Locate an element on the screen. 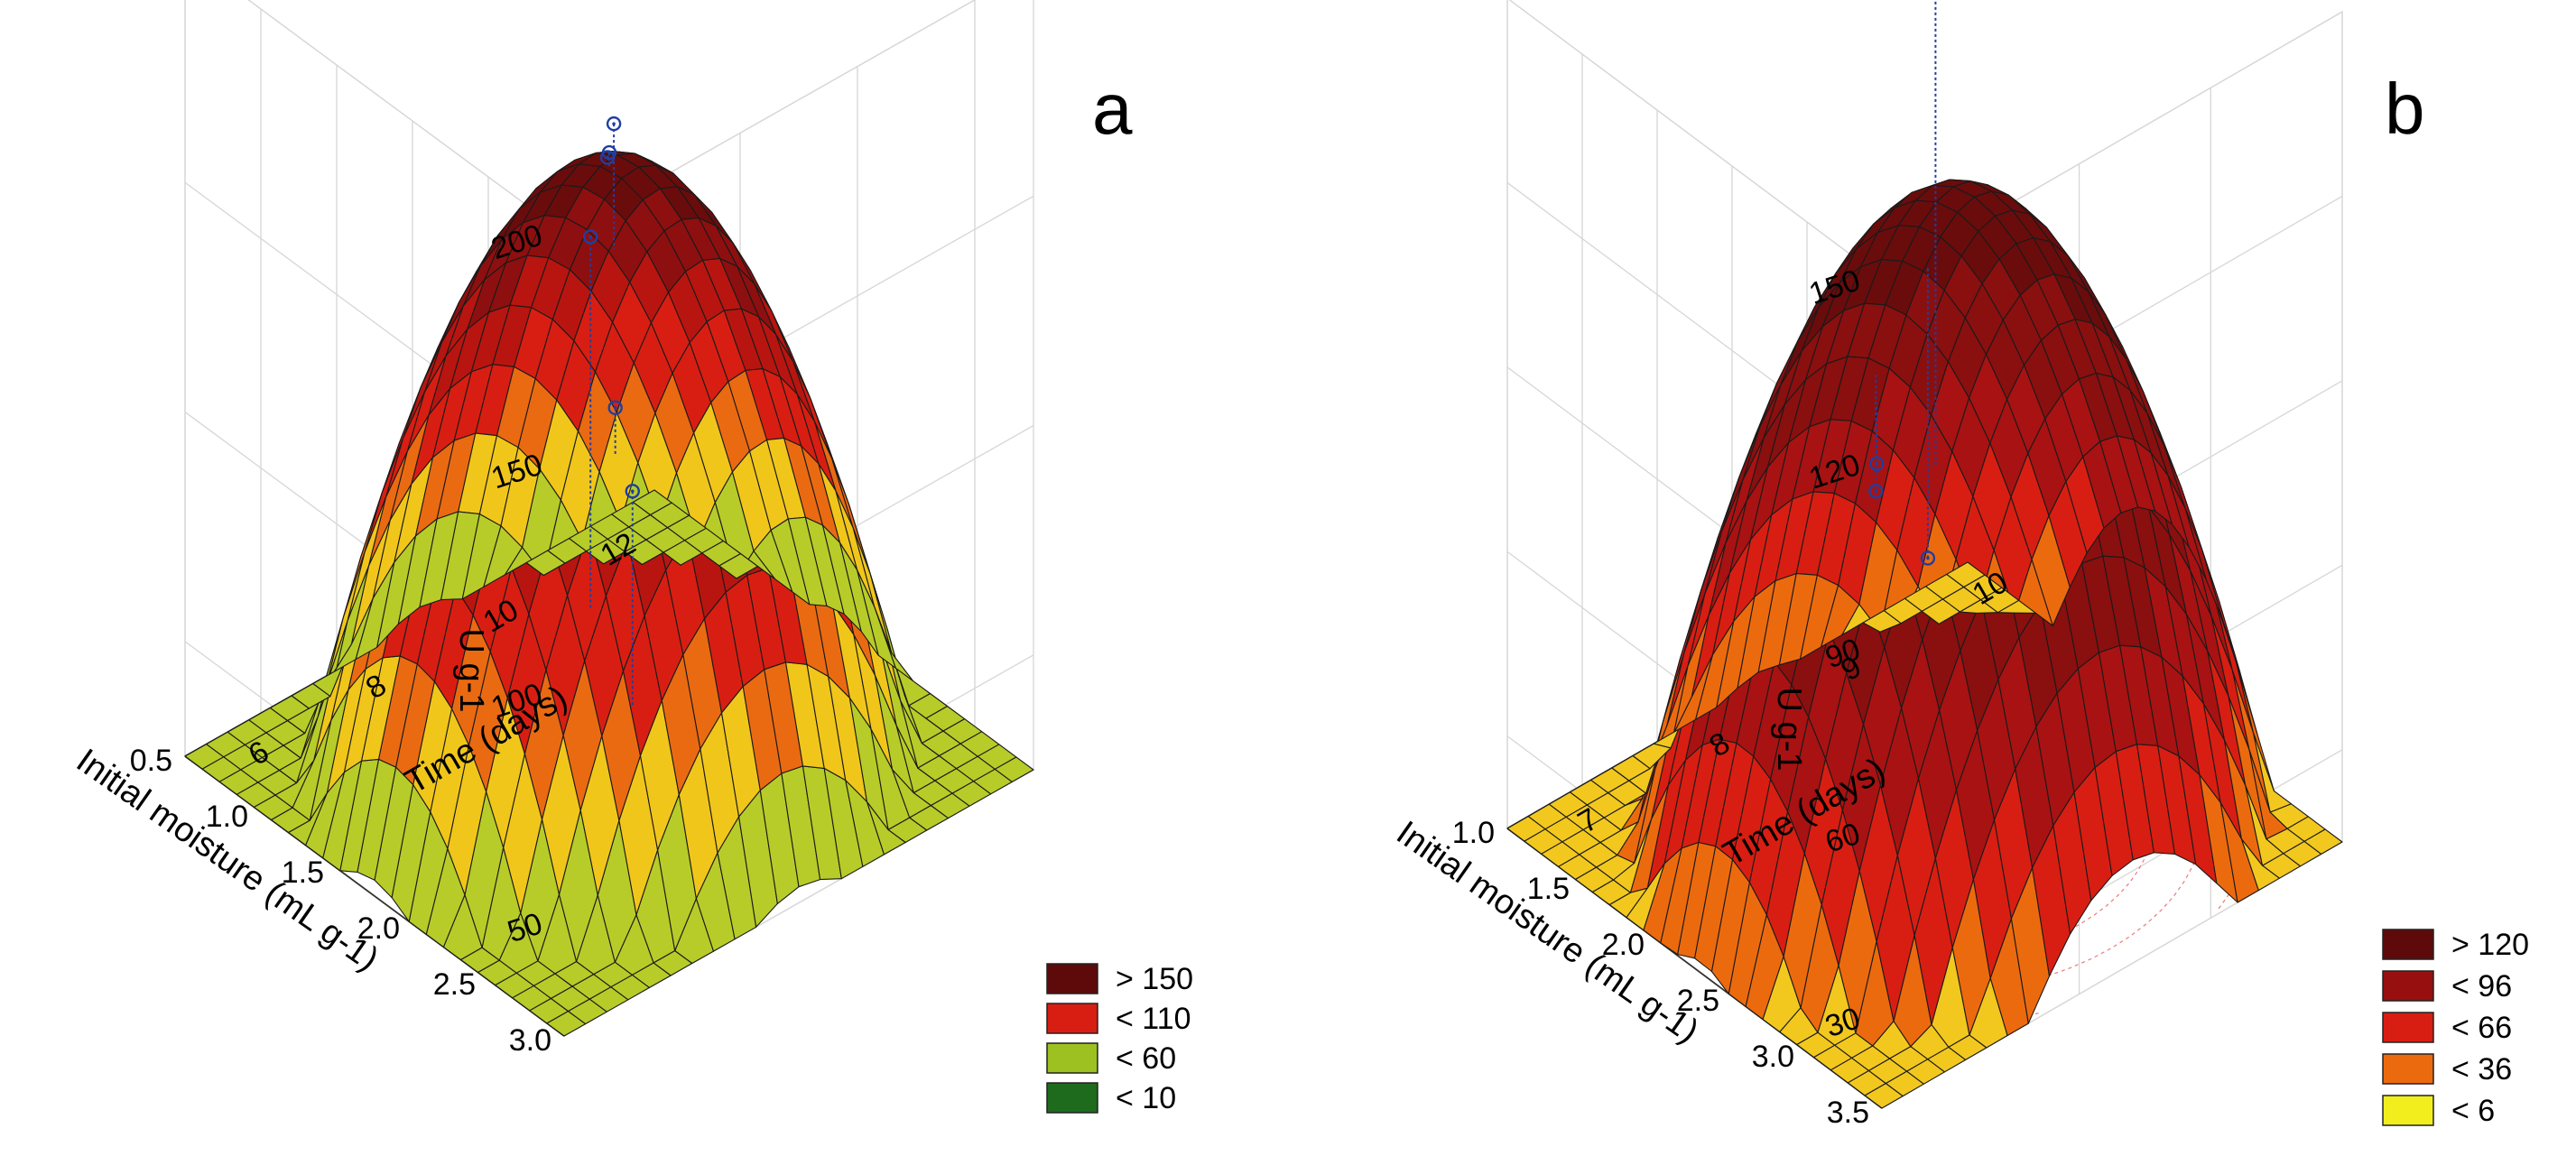 This screenshot has width=2576, height=1156. chart-a-legend: > 150 < 110 < 60 < 10 is located at coordinates (1119, 1039).